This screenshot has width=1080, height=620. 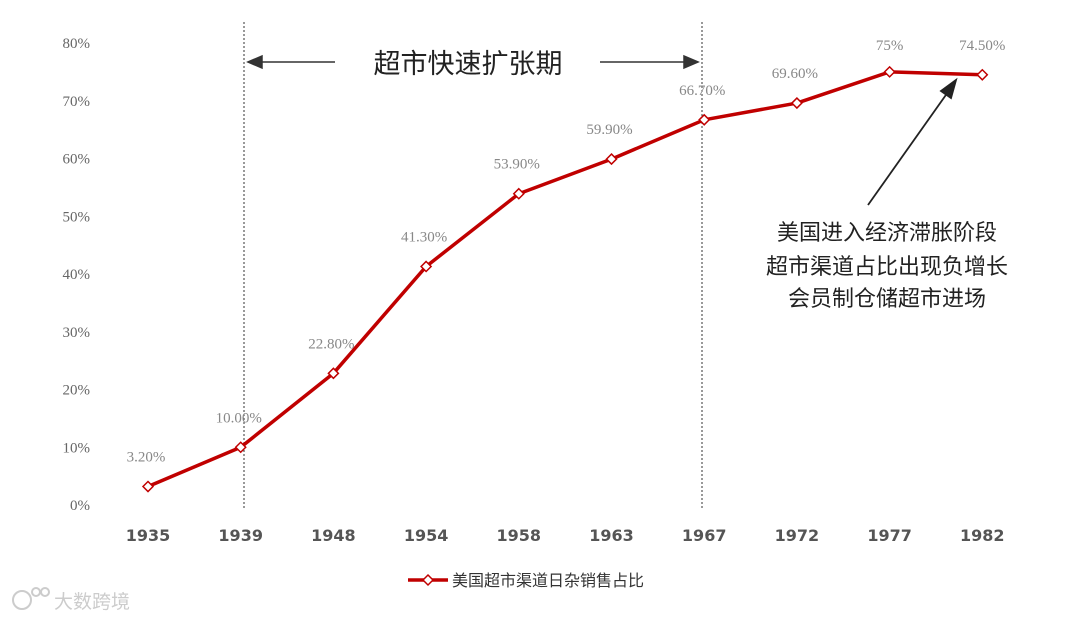 What do you see at coordinates (426, 535) in the screenshot?
I see `x-tick-label: 1954` at bounding box center [426, 535].